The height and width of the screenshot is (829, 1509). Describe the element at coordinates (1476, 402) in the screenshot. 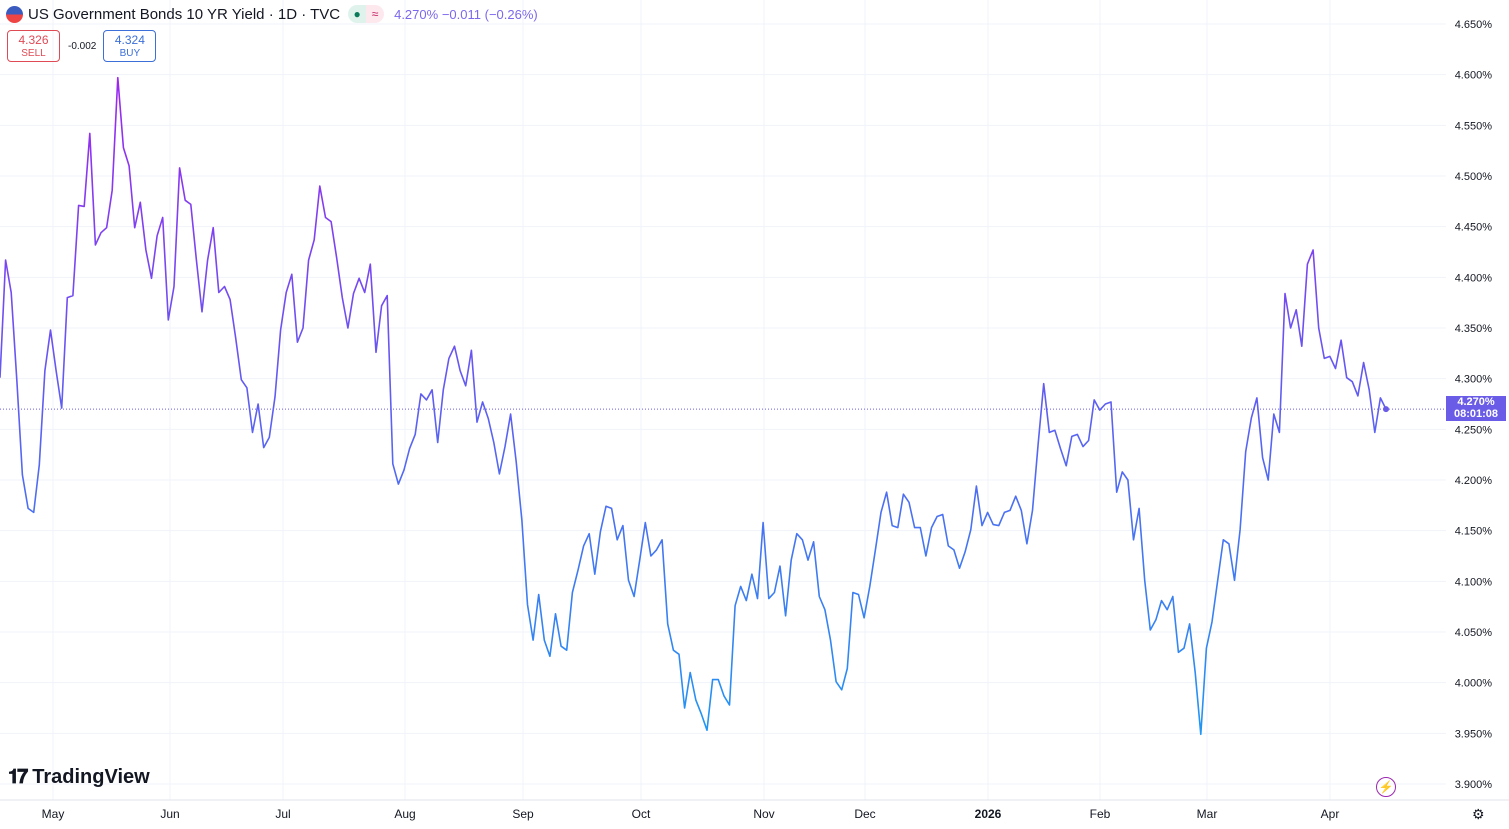

I see `last-price-value: 4.270%` at that location.